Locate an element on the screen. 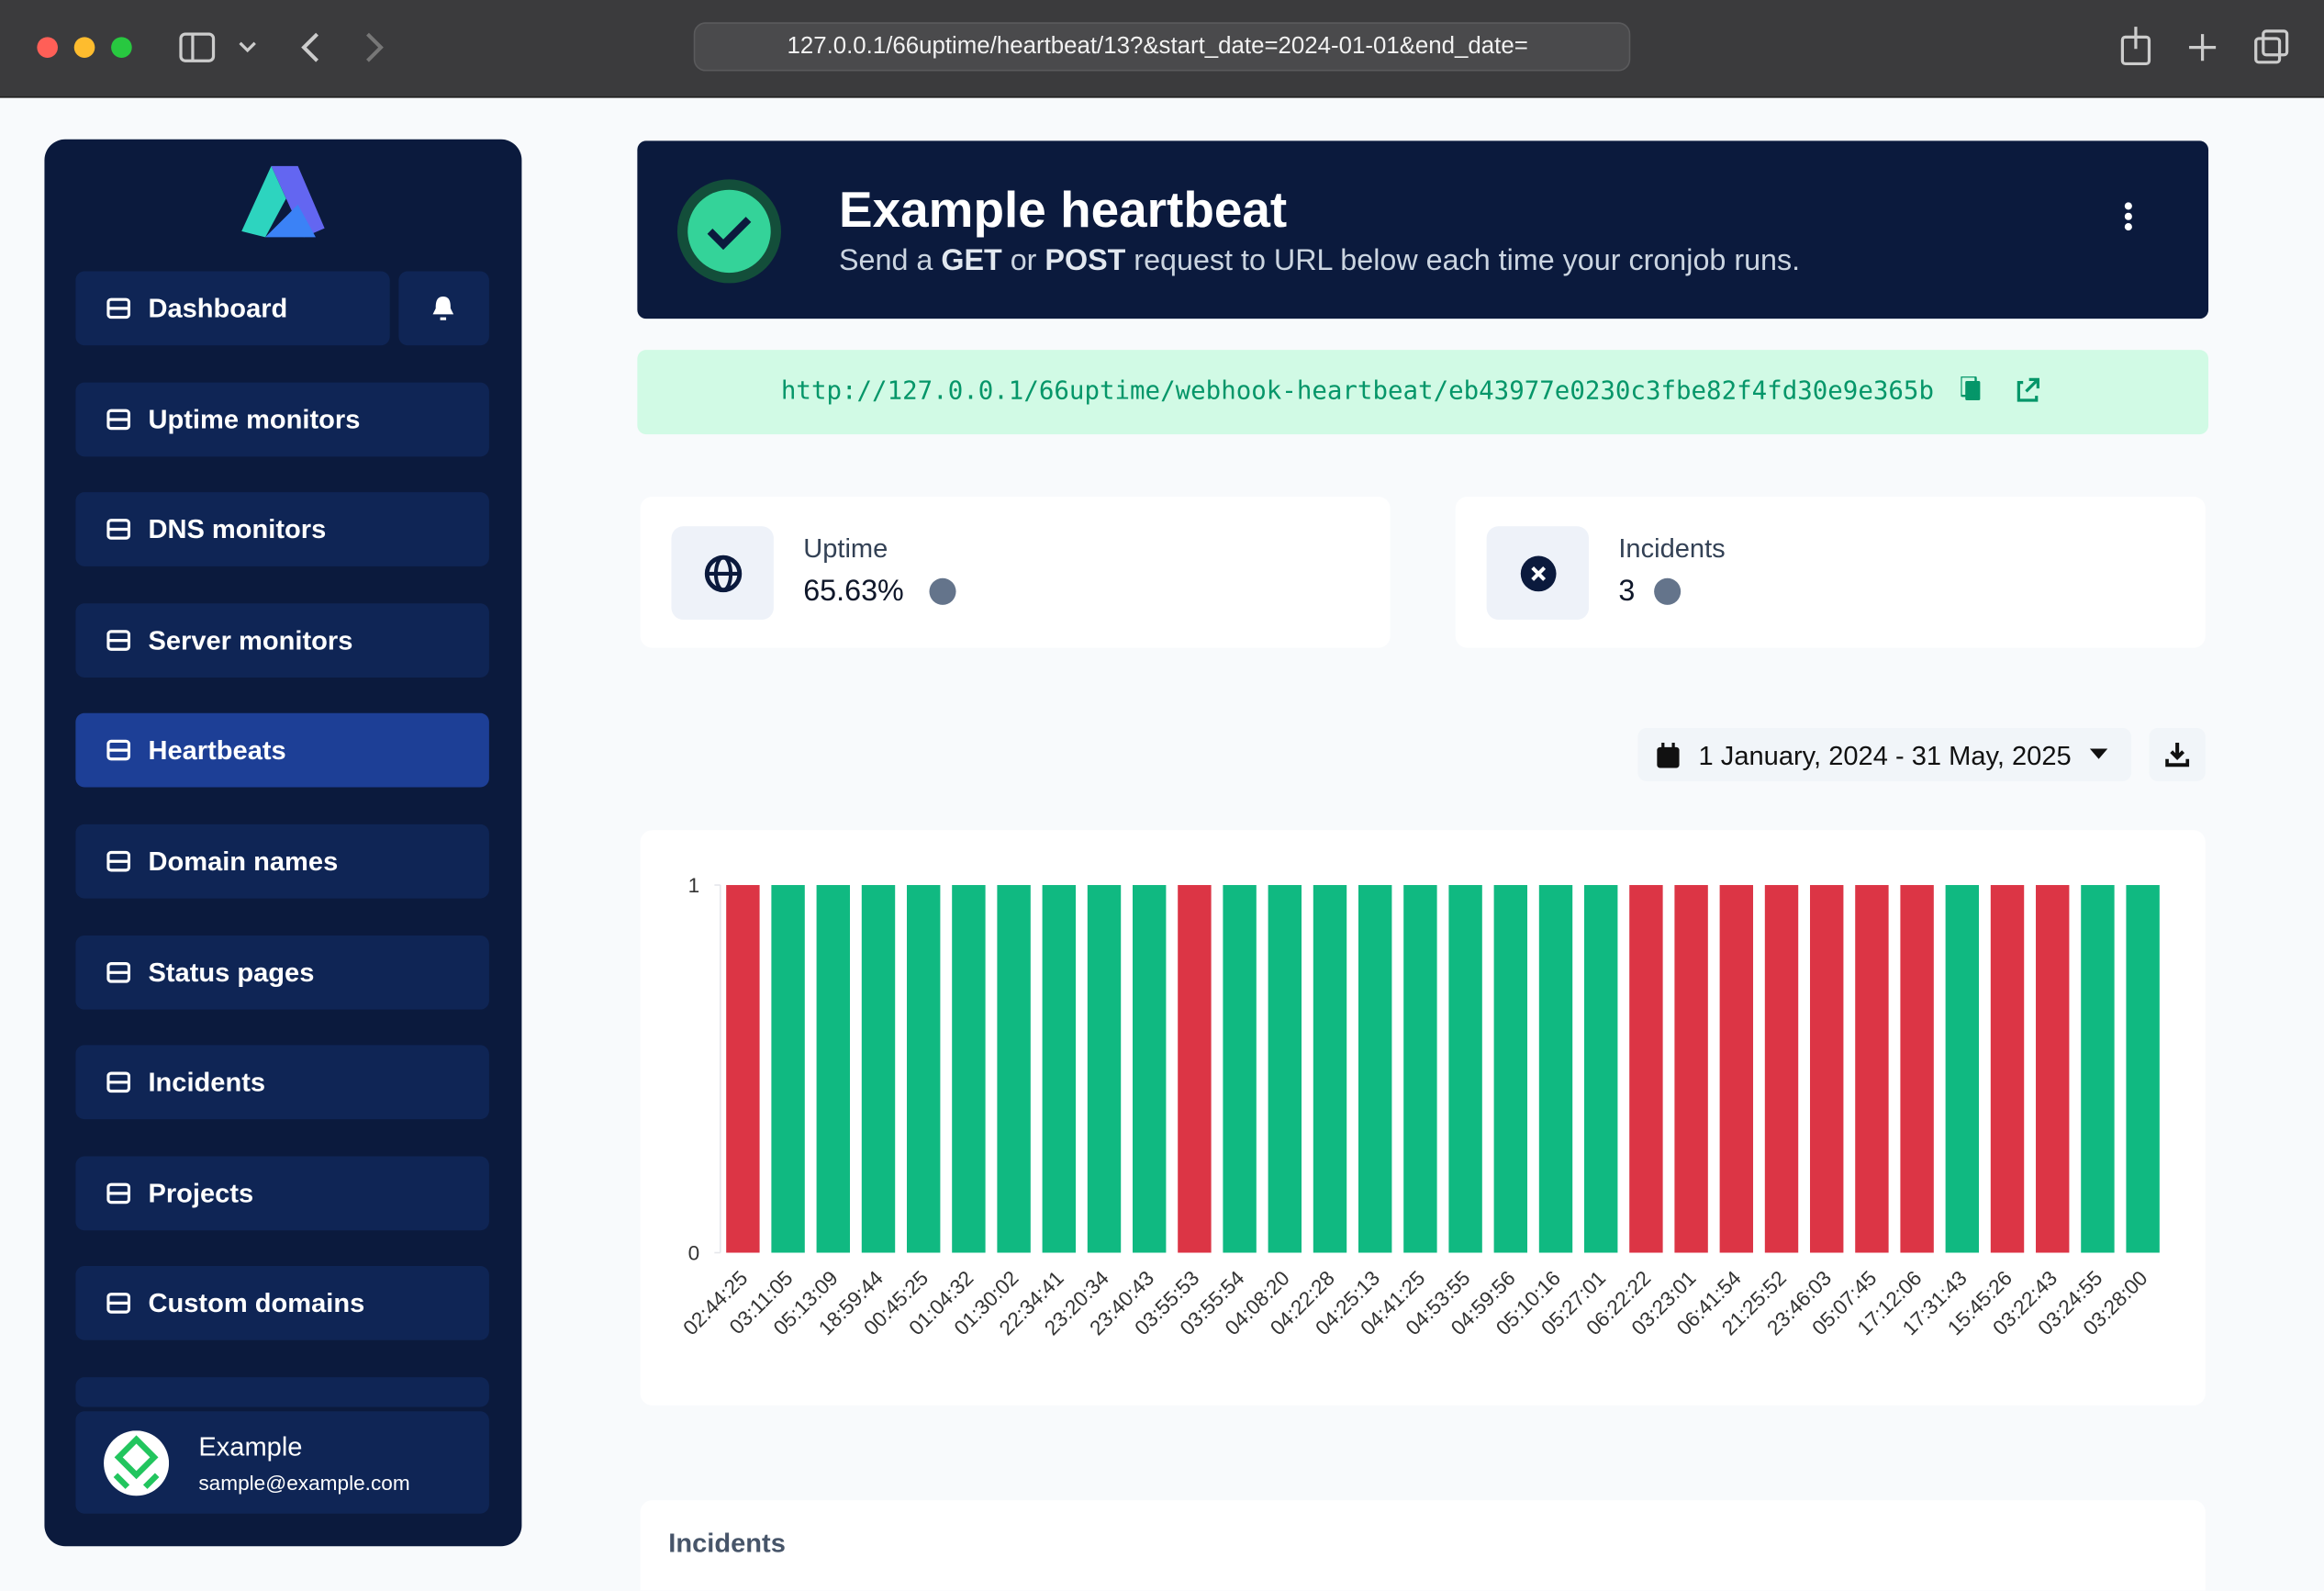  incidents-title: Incidents is located at coordinates (727, 1545).